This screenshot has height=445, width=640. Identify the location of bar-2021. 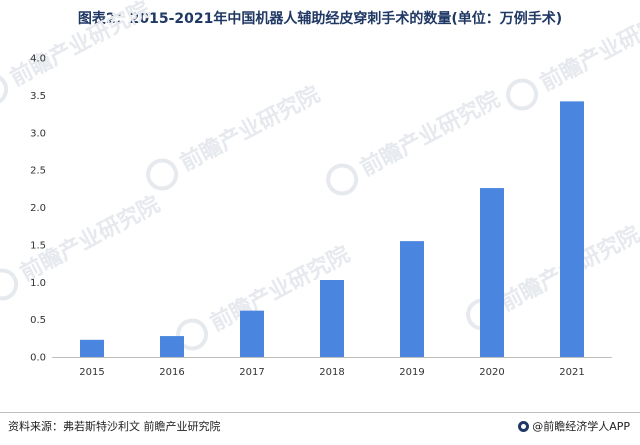
(572, 229).